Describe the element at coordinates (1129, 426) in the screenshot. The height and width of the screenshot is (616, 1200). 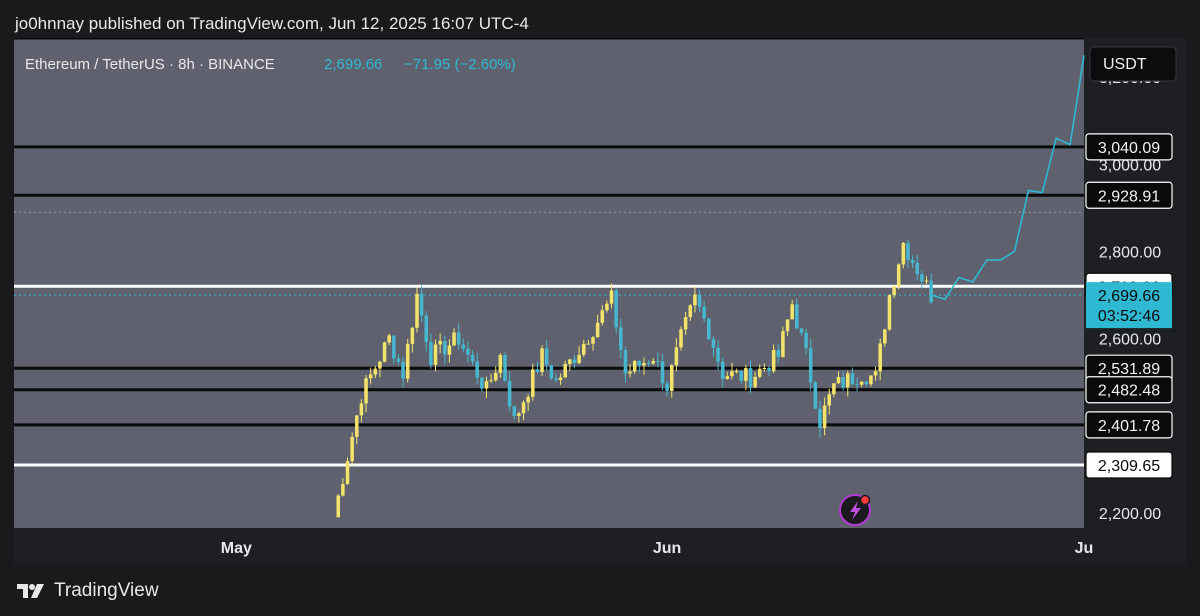
I see `level-price-label: 2,401.78` at that location.